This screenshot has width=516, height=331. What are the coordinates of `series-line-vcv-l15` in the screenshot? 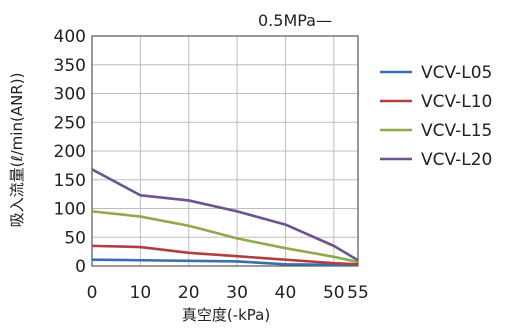 It's located at (225, 237).